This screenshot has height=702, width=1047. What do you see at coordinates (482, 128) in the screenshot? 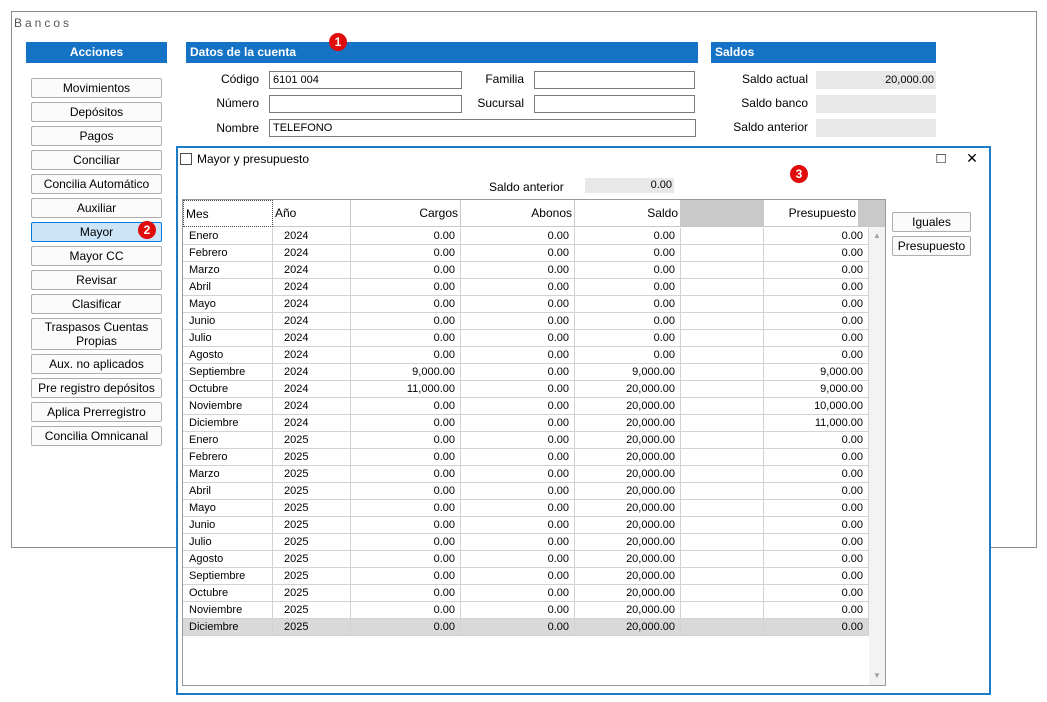
I see `nombre-field: TELEFONO` at bounding box center [482, 128].